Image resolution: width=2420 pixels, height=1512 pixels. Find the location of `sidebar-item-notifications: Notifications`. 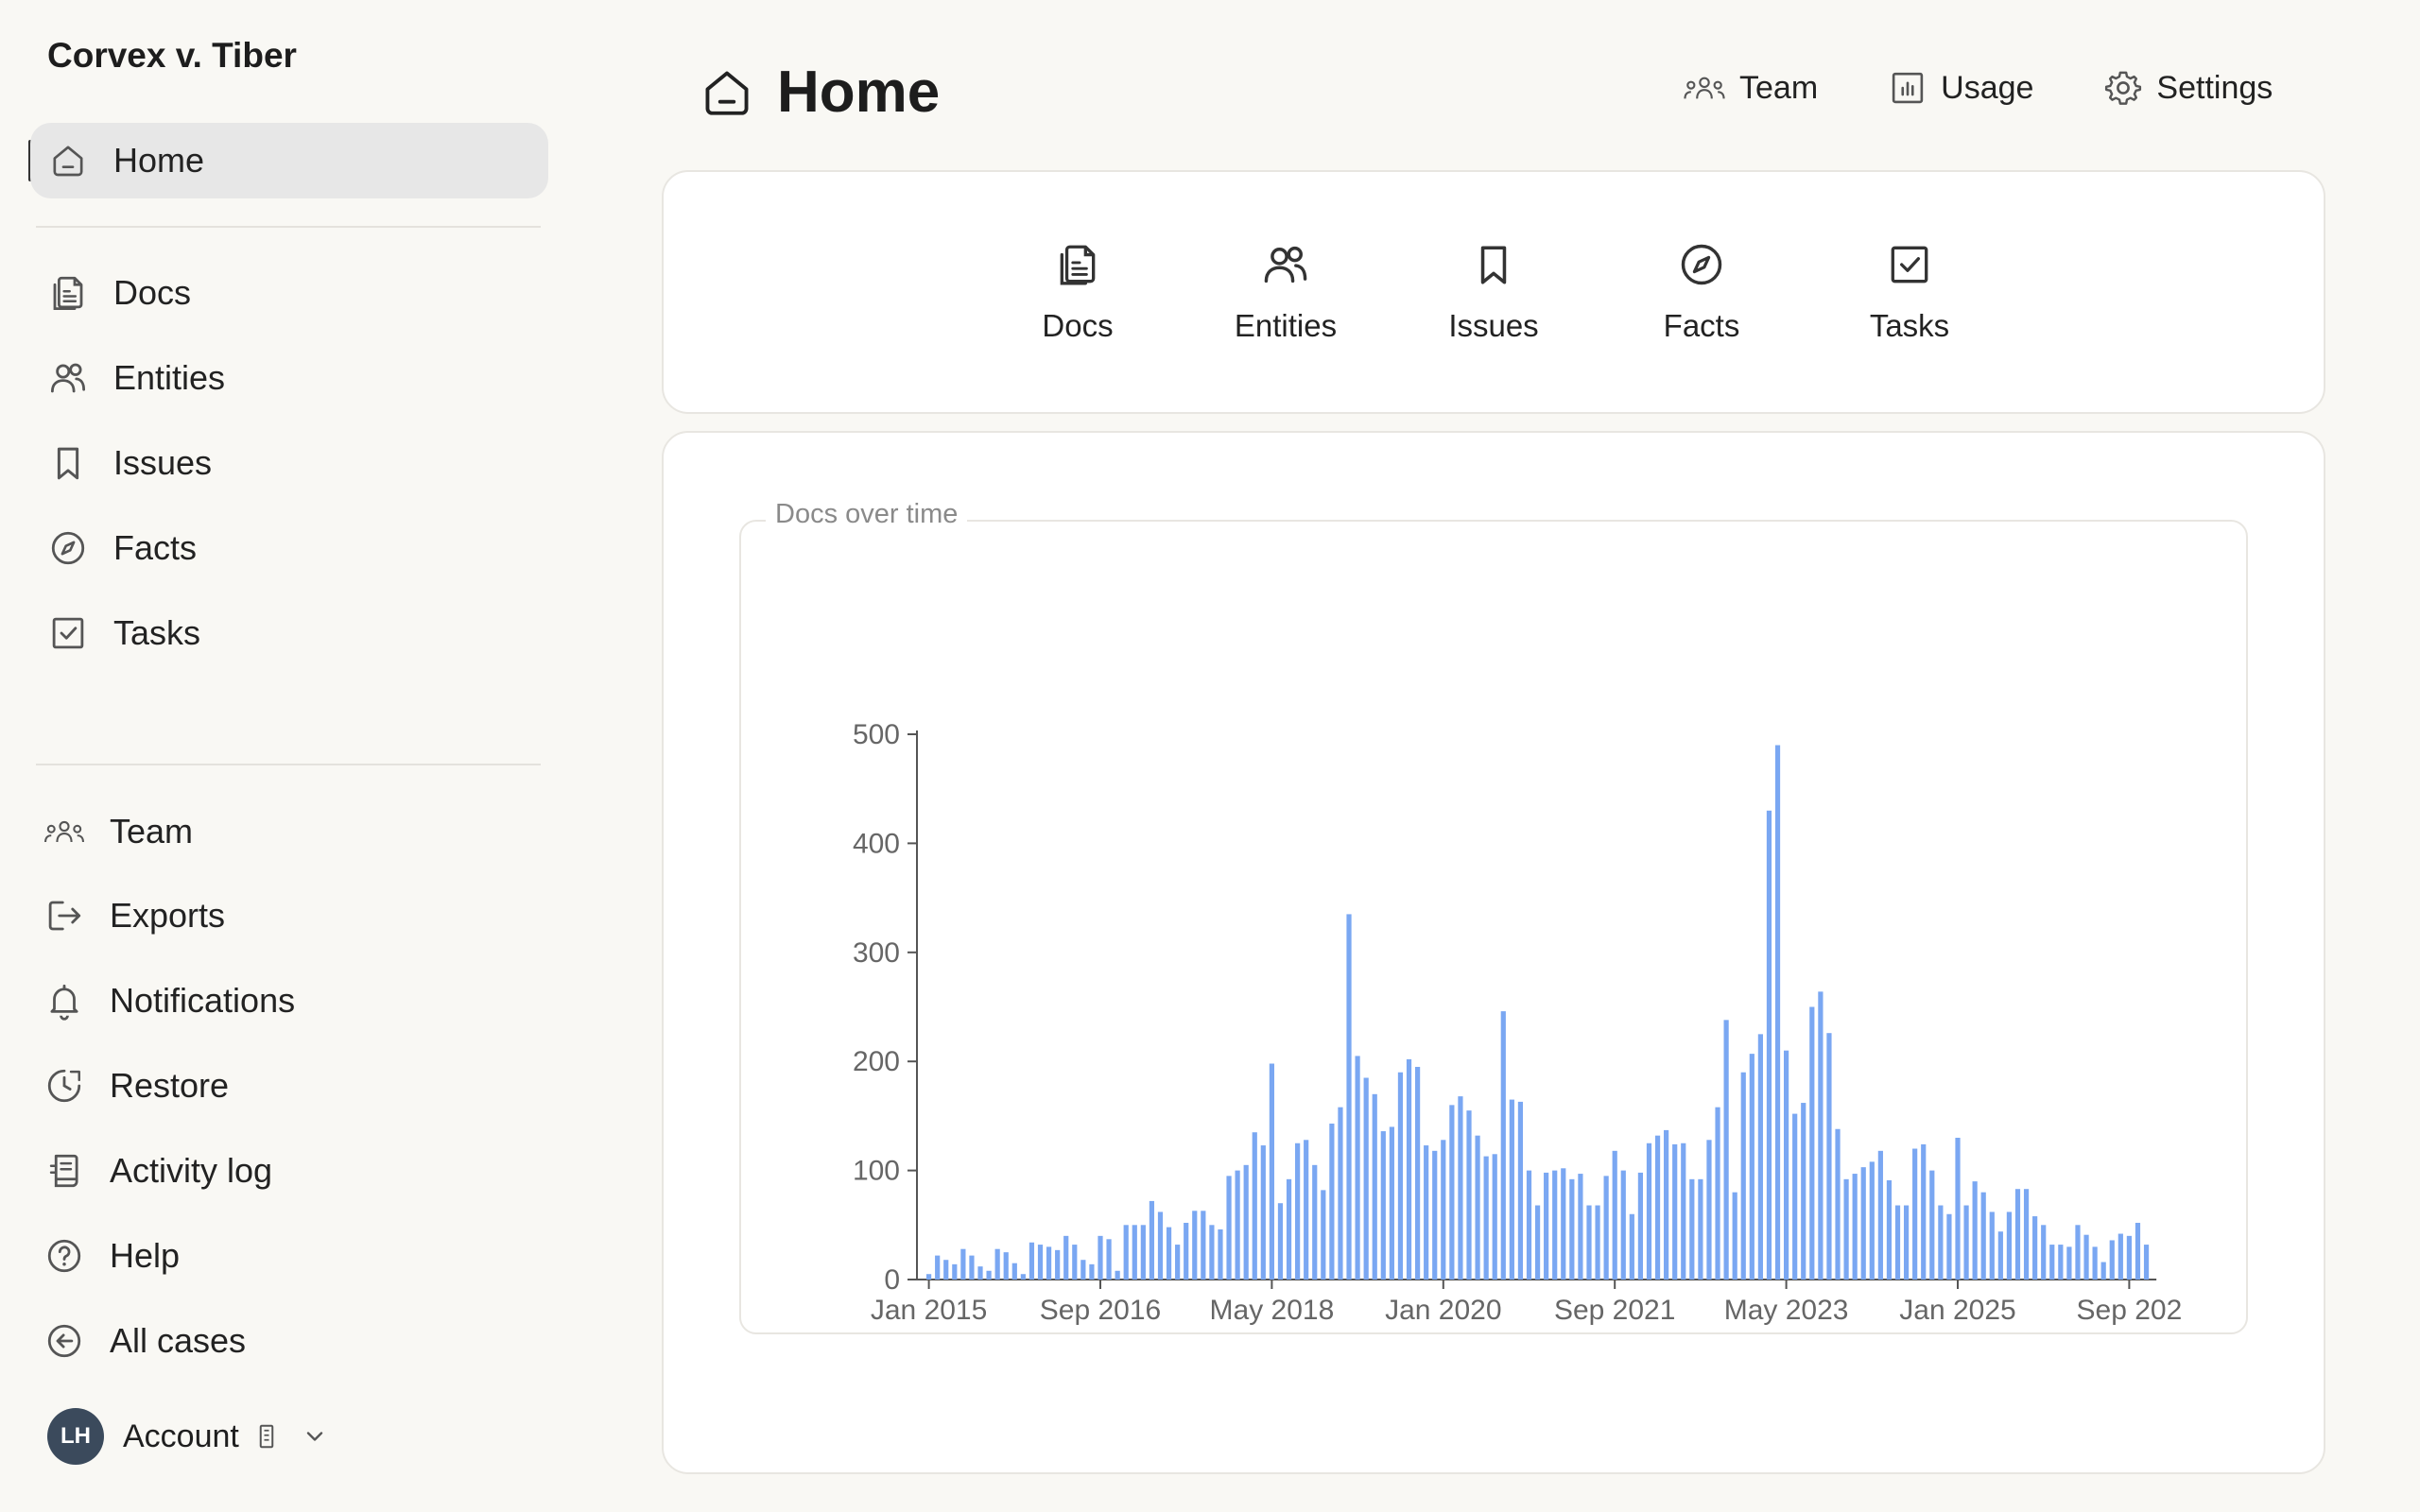

sidebar-item-notifications: Notifications is located at coordinates (289, 1001).